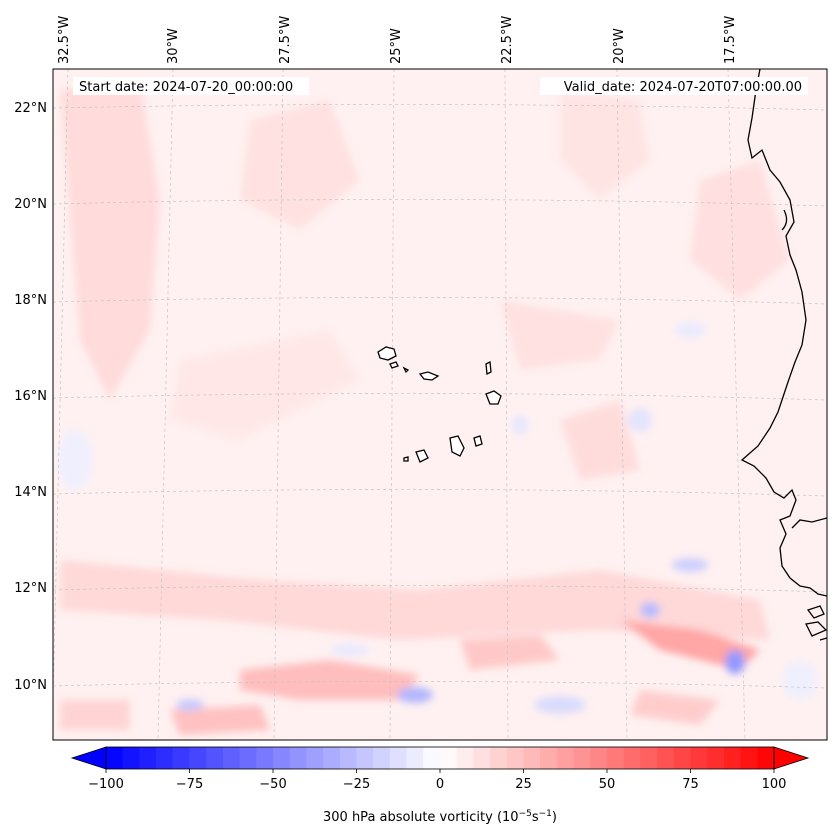  Describe the element at coordinates (356, 784) in the screenshot. I see `colorbar-tick-label: −25` at that location.